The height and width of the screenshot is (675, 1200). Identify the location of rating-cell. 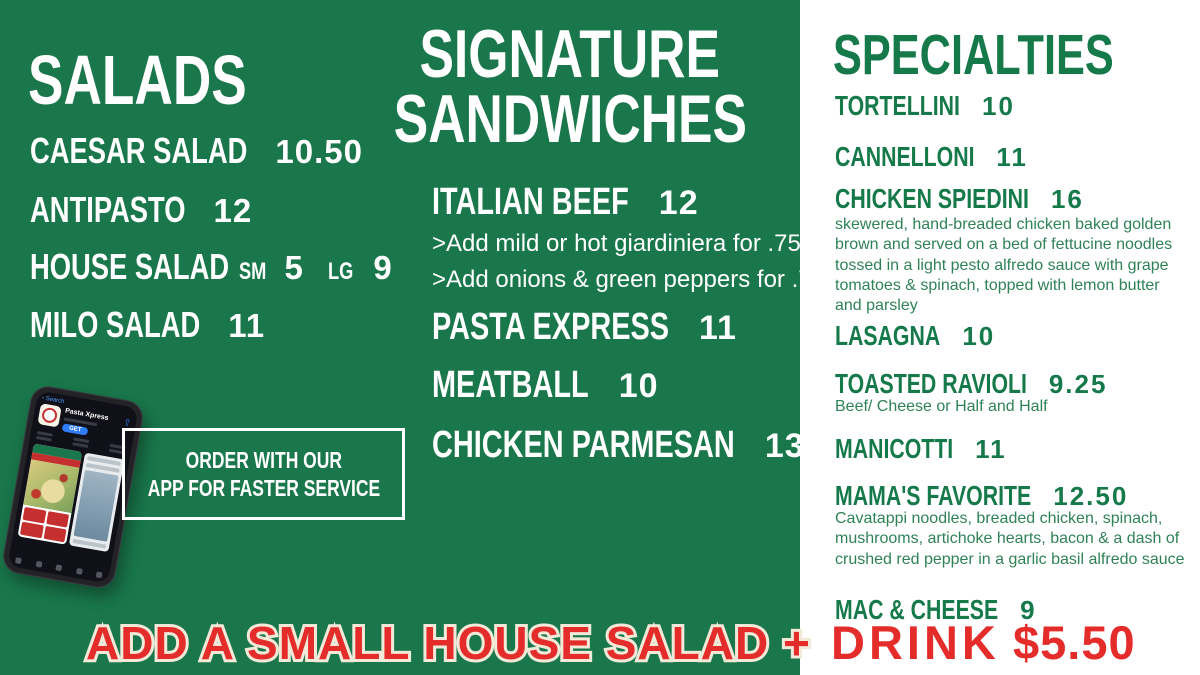
(44, 436).